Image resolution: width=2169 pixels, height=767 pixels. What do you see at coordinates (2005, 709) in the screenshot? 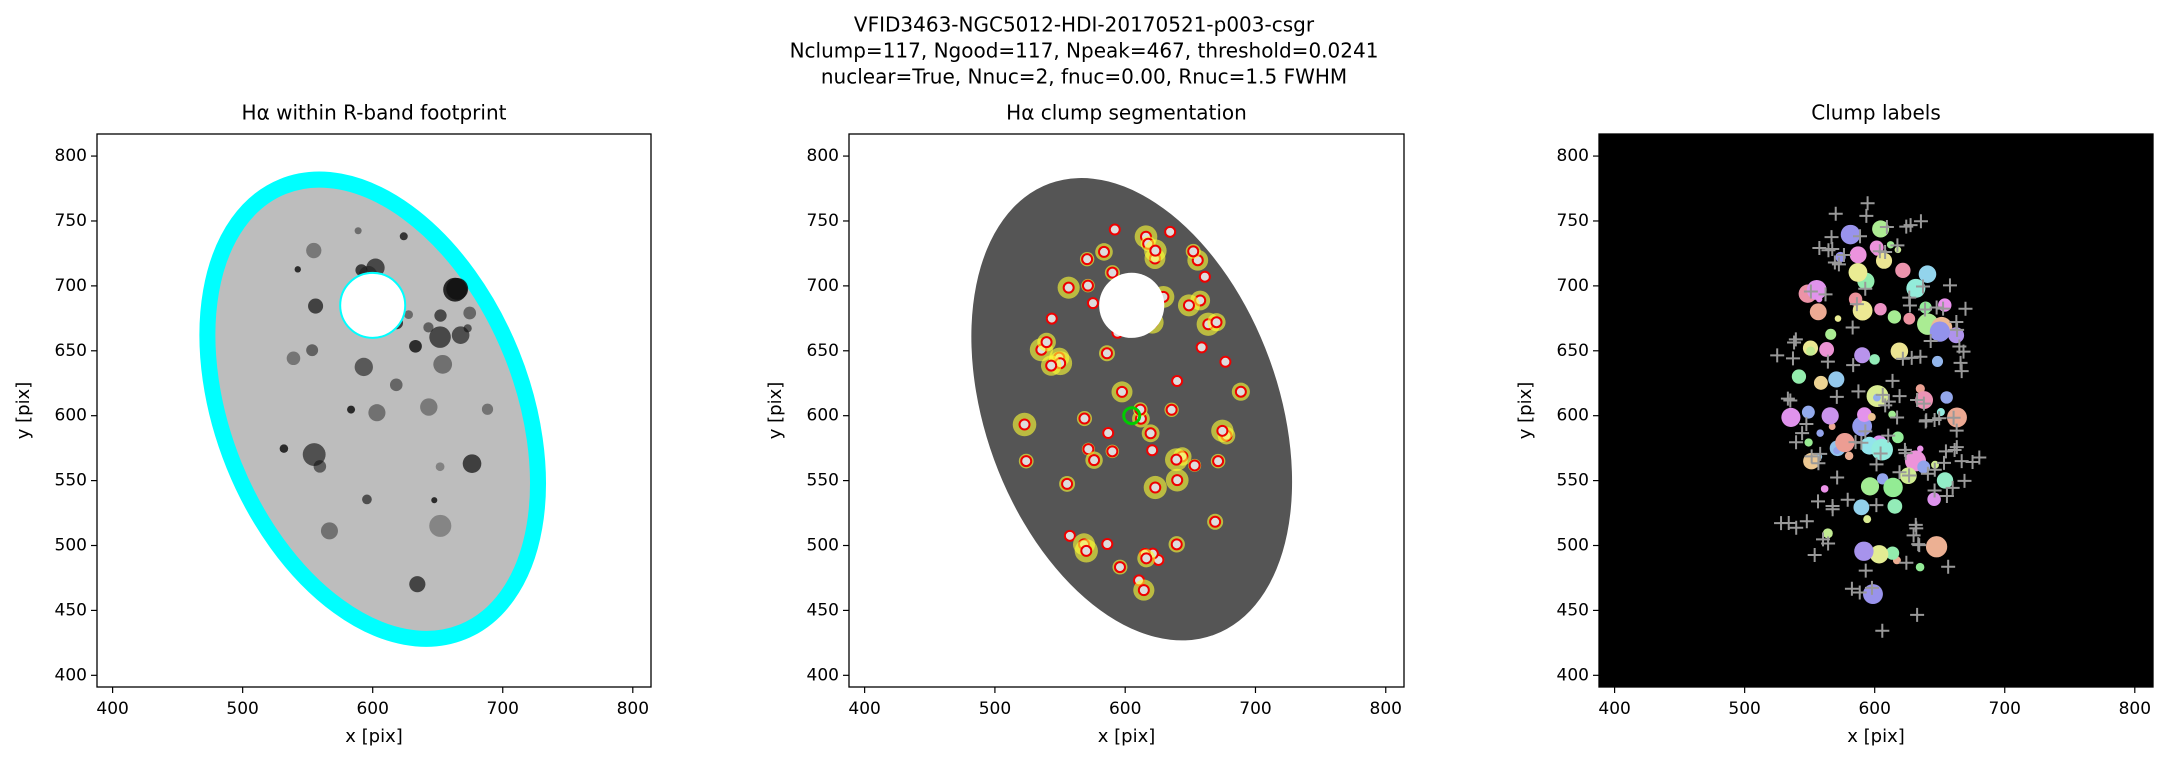
I see `x-tick-label: 700` at bounding box center [2005, 709].